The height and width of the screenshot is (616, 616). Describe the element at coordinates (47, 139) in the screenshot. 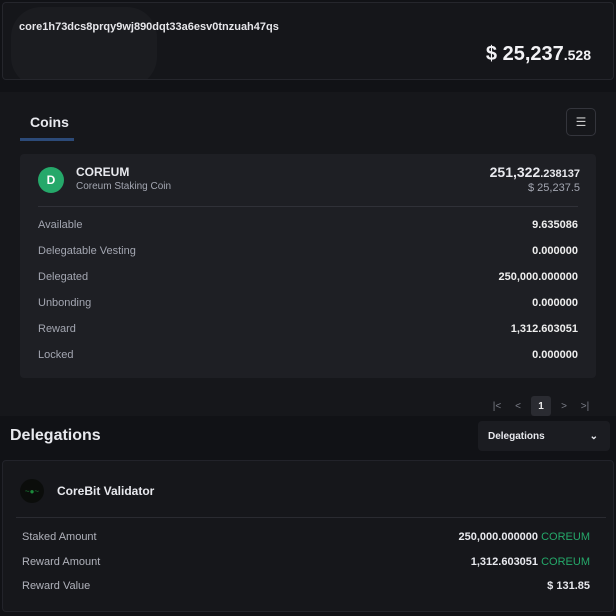

I see `tab-active-indicator` at that location.